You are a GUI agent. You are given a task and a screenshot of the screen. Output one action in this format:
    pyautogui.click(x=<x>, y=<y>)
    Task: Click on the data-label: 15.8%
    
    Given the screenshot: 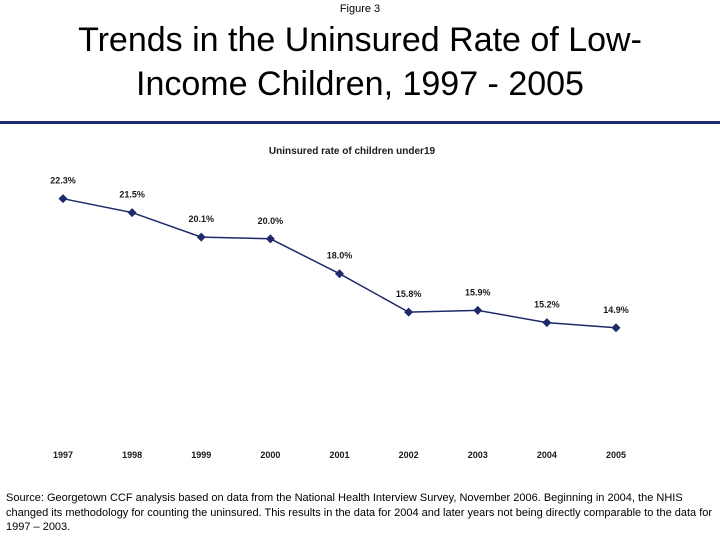 What is the action you would take?
    pyautogui.click(x=409, y=294)
    